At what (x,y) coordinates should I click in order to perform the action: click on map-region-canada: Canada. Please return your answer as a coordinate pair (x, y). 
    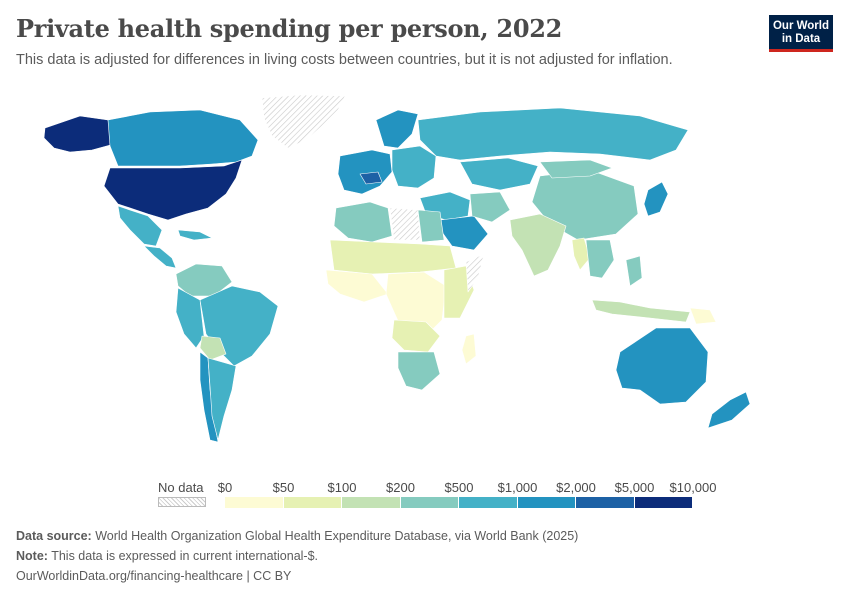
    Looking at the image, I should click on (183, 138).